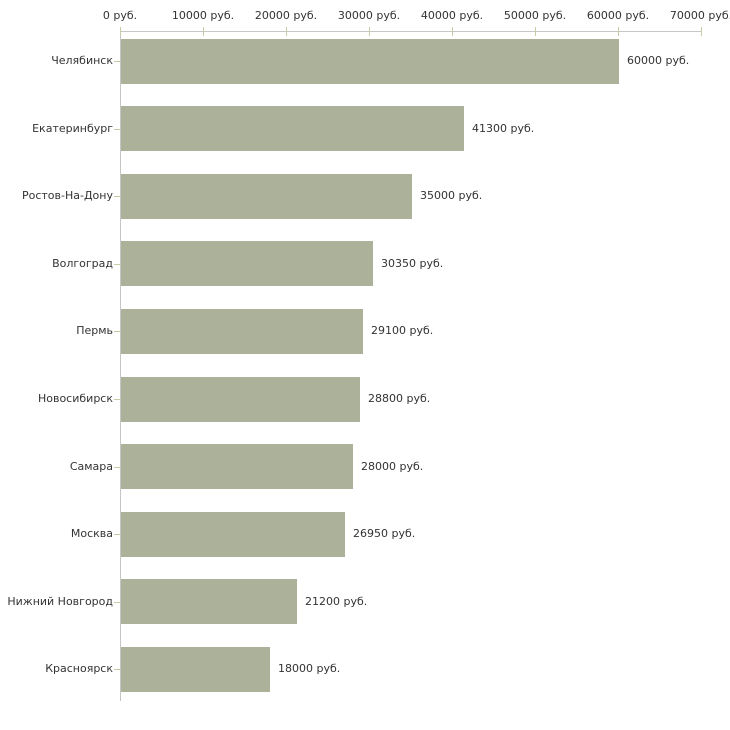 The width and height of the screenshot is (730, 730). I want to click on bar-value-label: 41300 руб., so click(503, 128).